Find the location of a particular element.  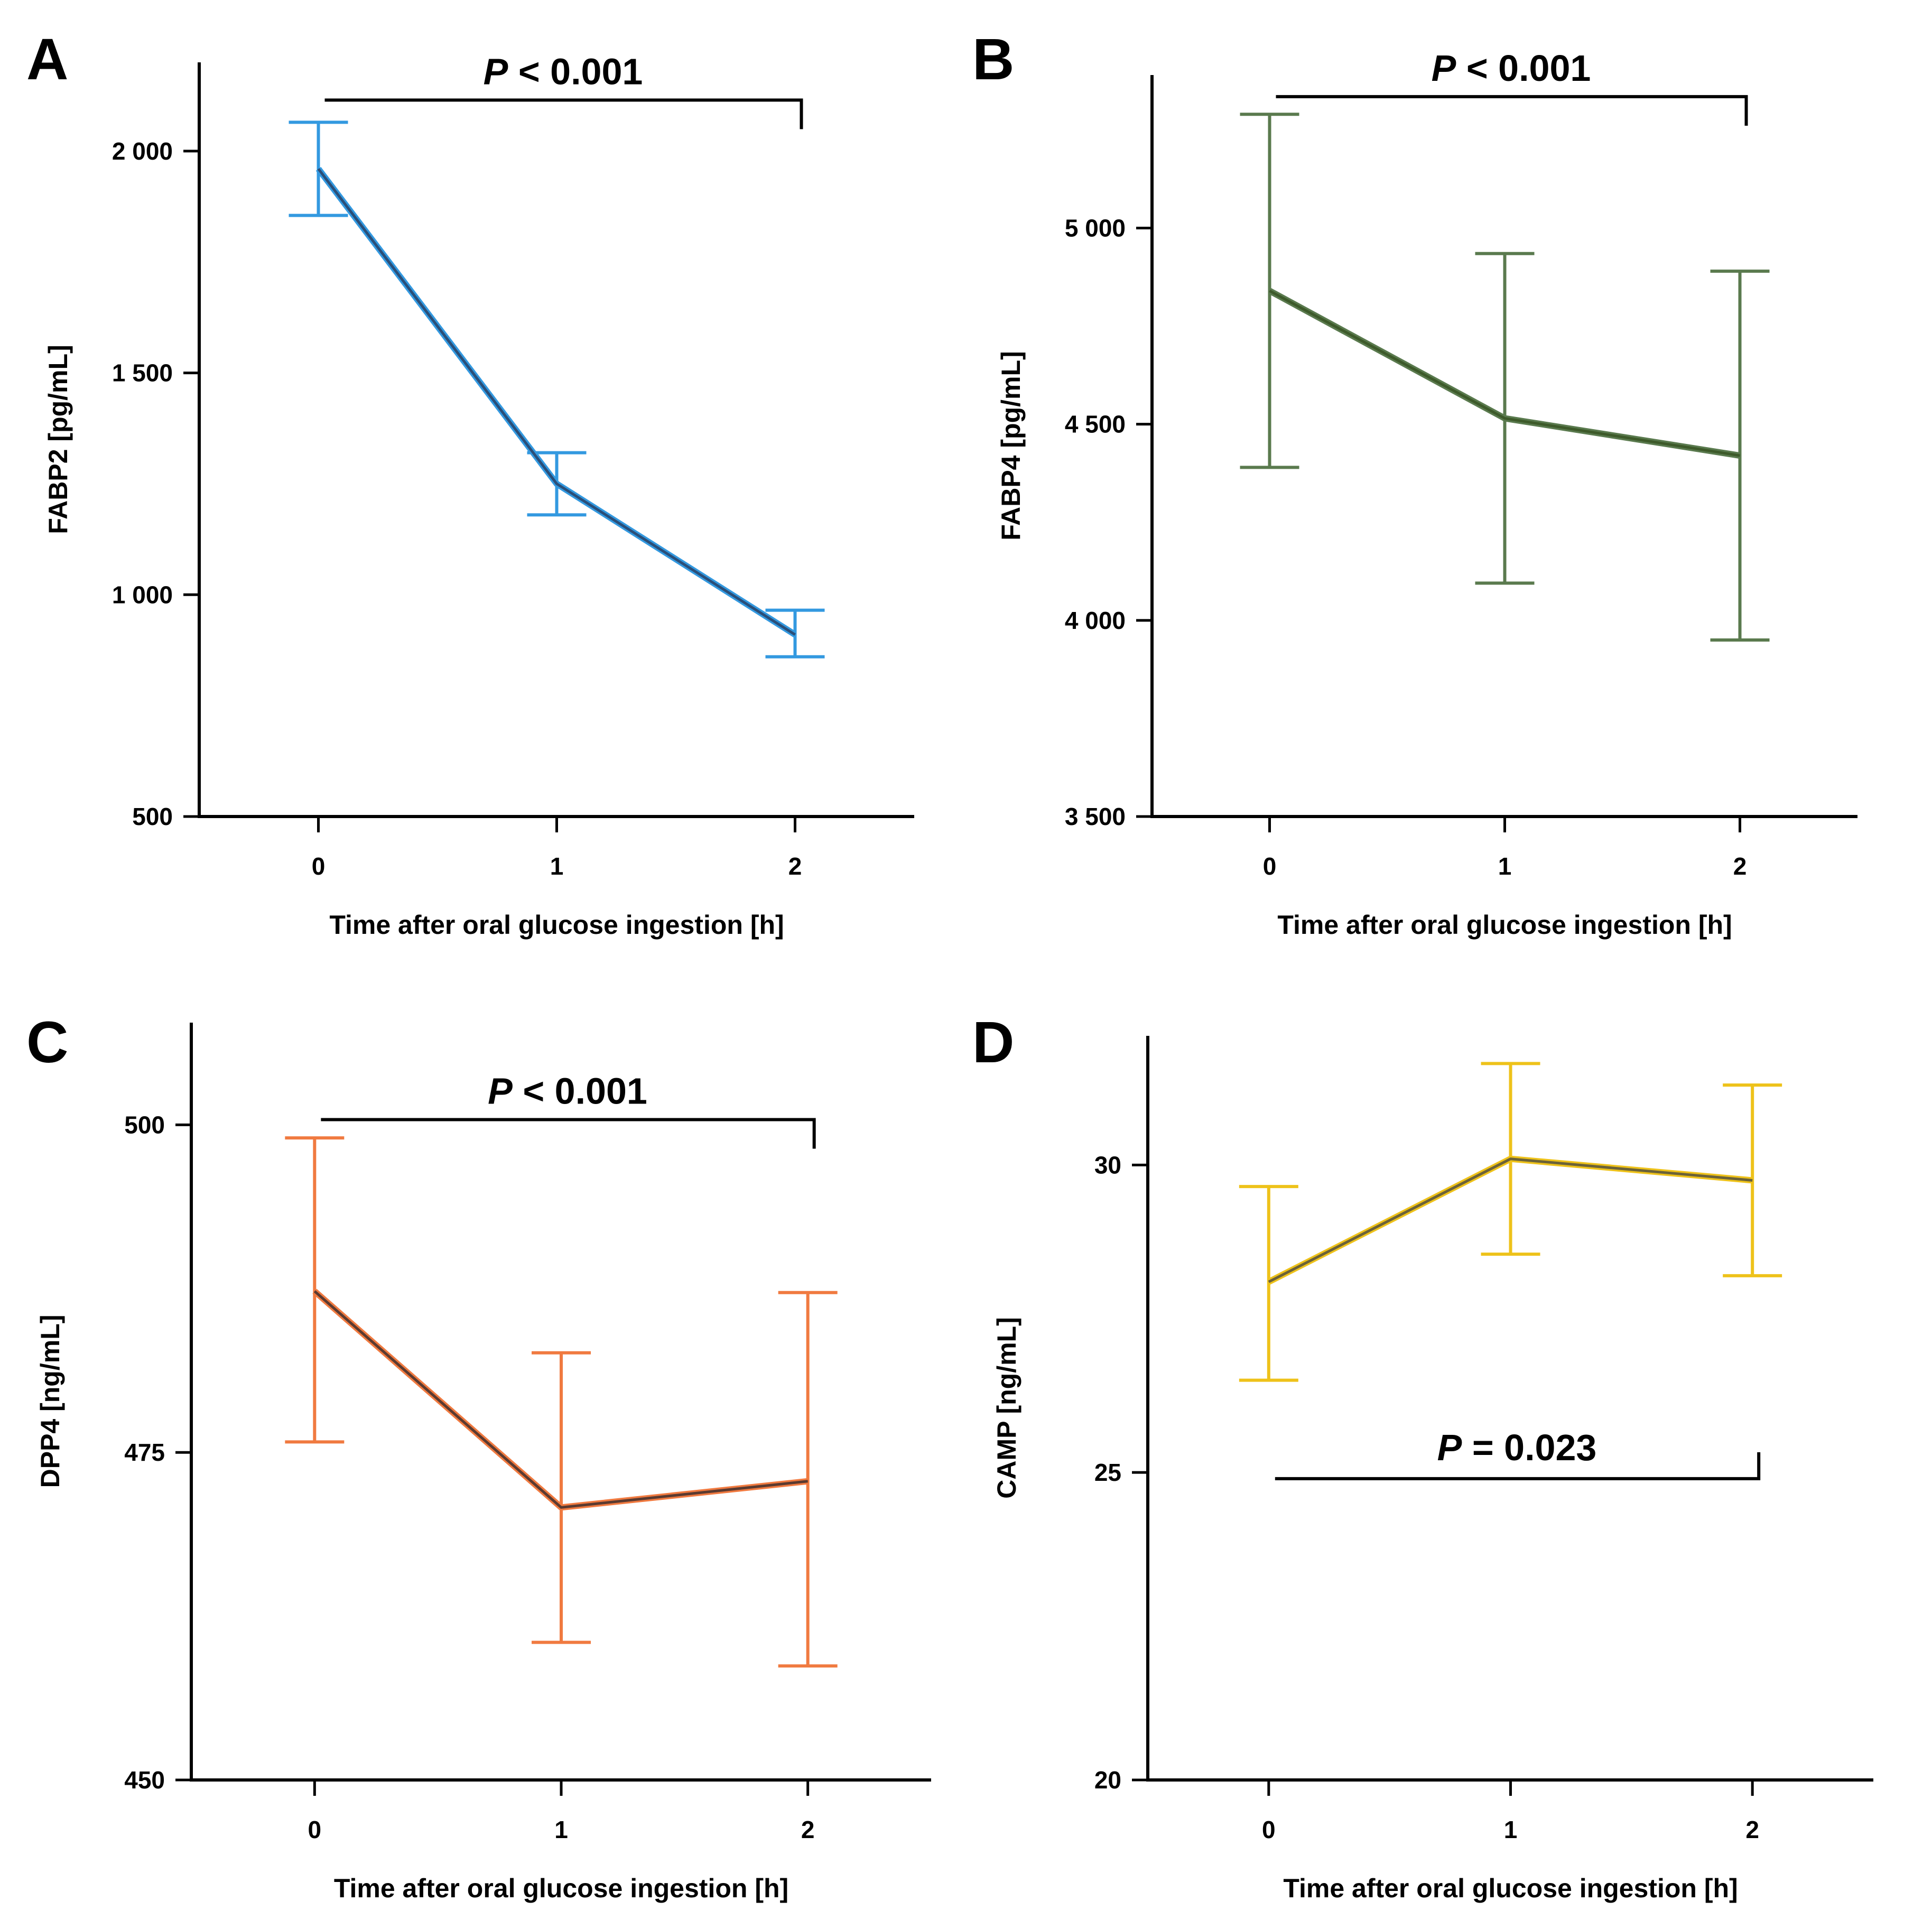

panel-d-significance-label: P = 0.023 is located at coordinates (1517, 1447).